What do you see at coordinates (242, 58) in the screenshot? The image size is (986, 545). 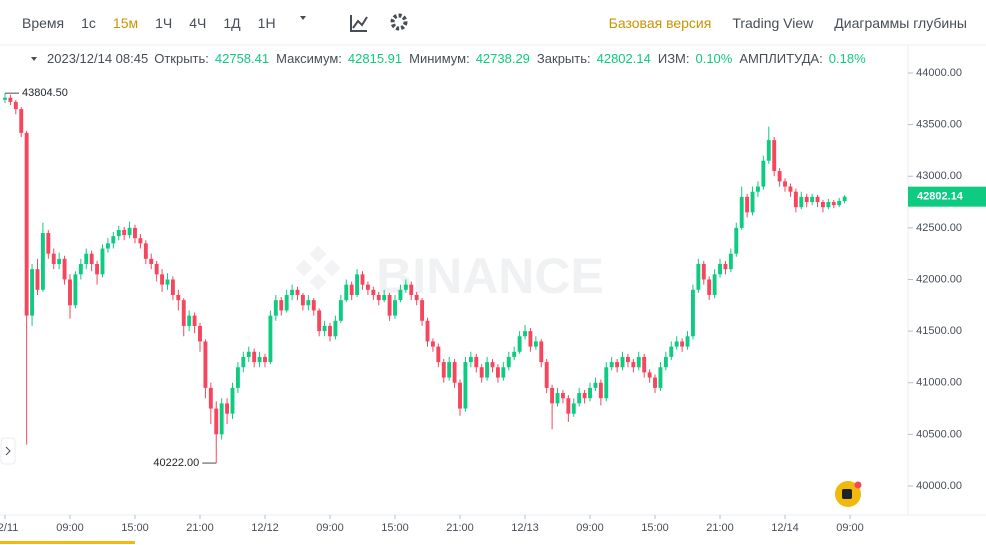 I see `info-value: 42758.41` at bounding box center [242, 58].